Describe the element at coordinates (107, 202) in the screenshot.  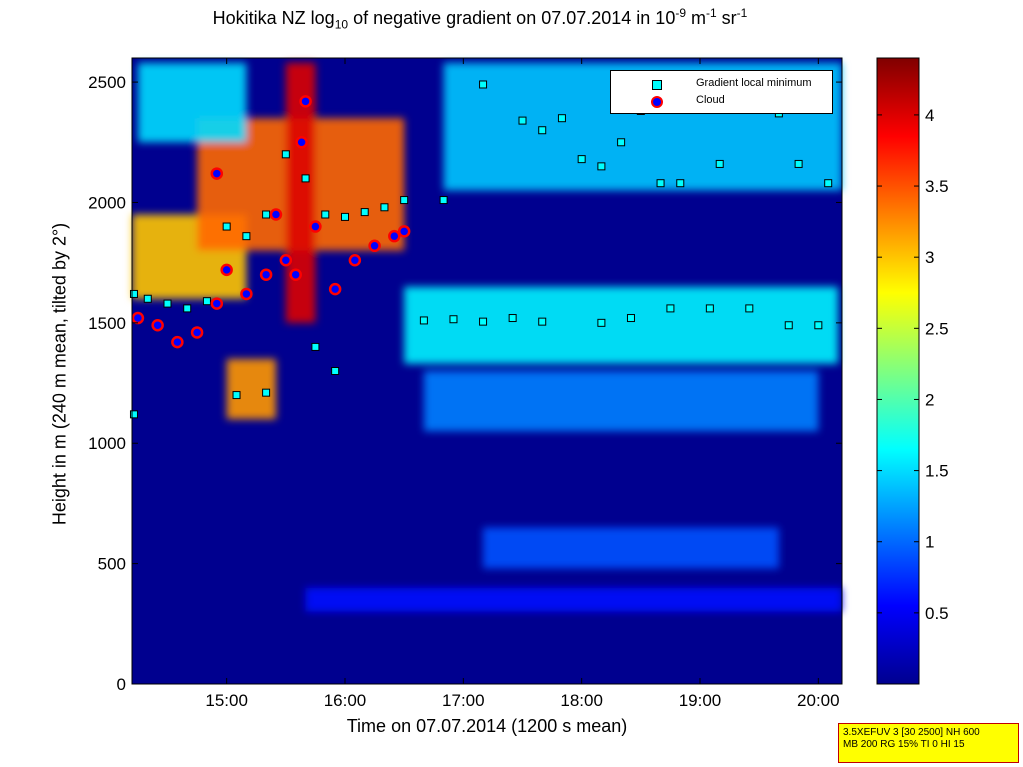
I see `y-tick-label: 2000` at that location.